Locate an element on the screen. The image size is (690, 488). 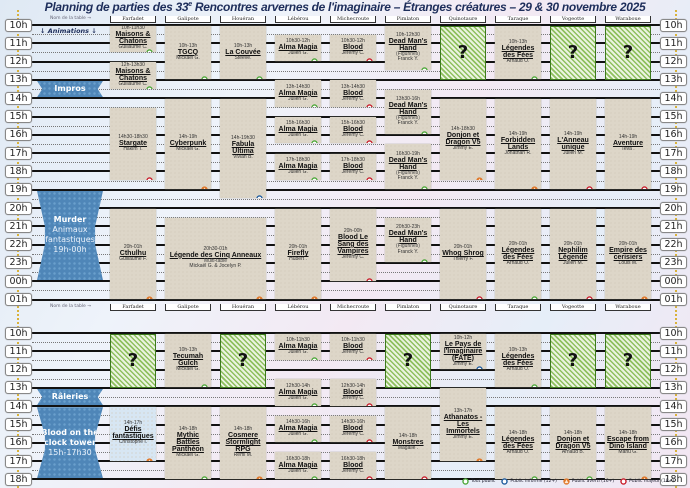
game-card: 16h30-18h Blood Jérémy C. is located at coordinates (353, 465).